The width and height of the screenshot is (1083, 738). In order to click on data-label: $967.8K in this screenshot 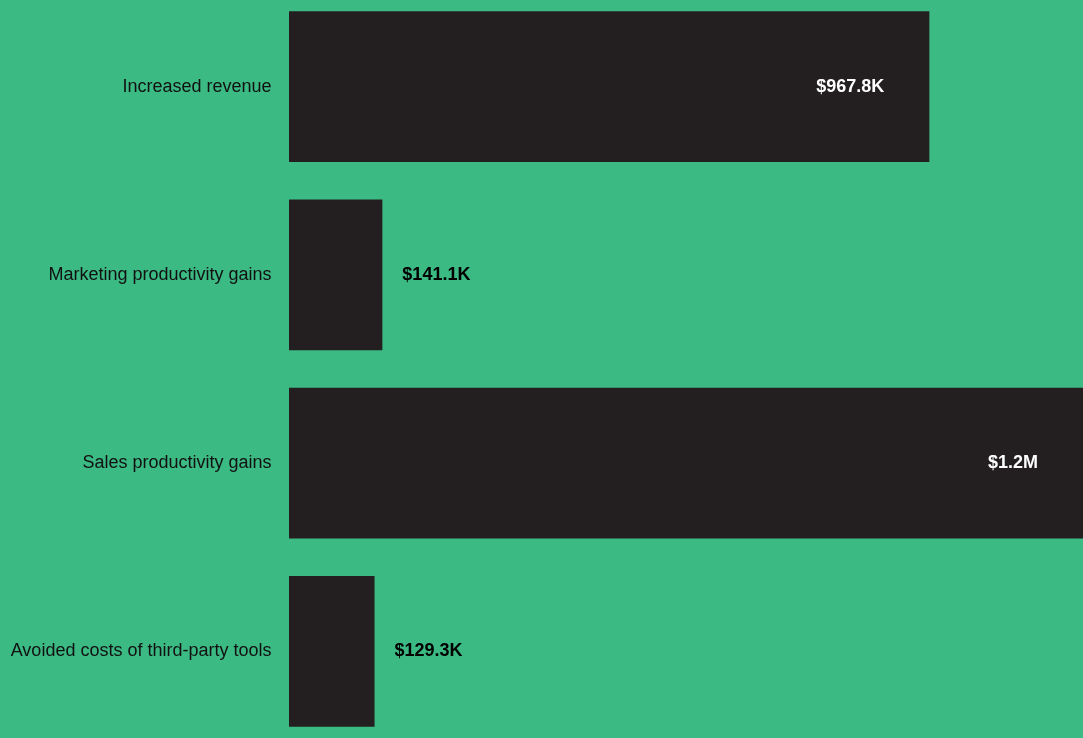, I will do `click(850, 85)`.